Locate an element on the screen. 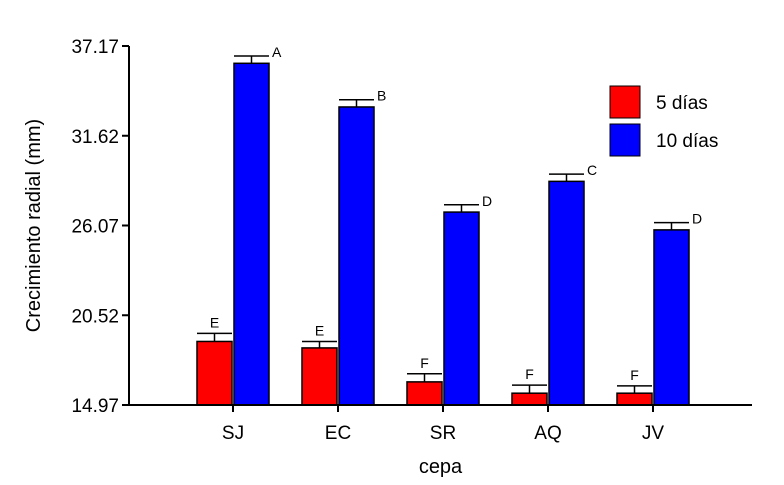  y-tick-label: 37.17 is located at coordinates (95, 47).